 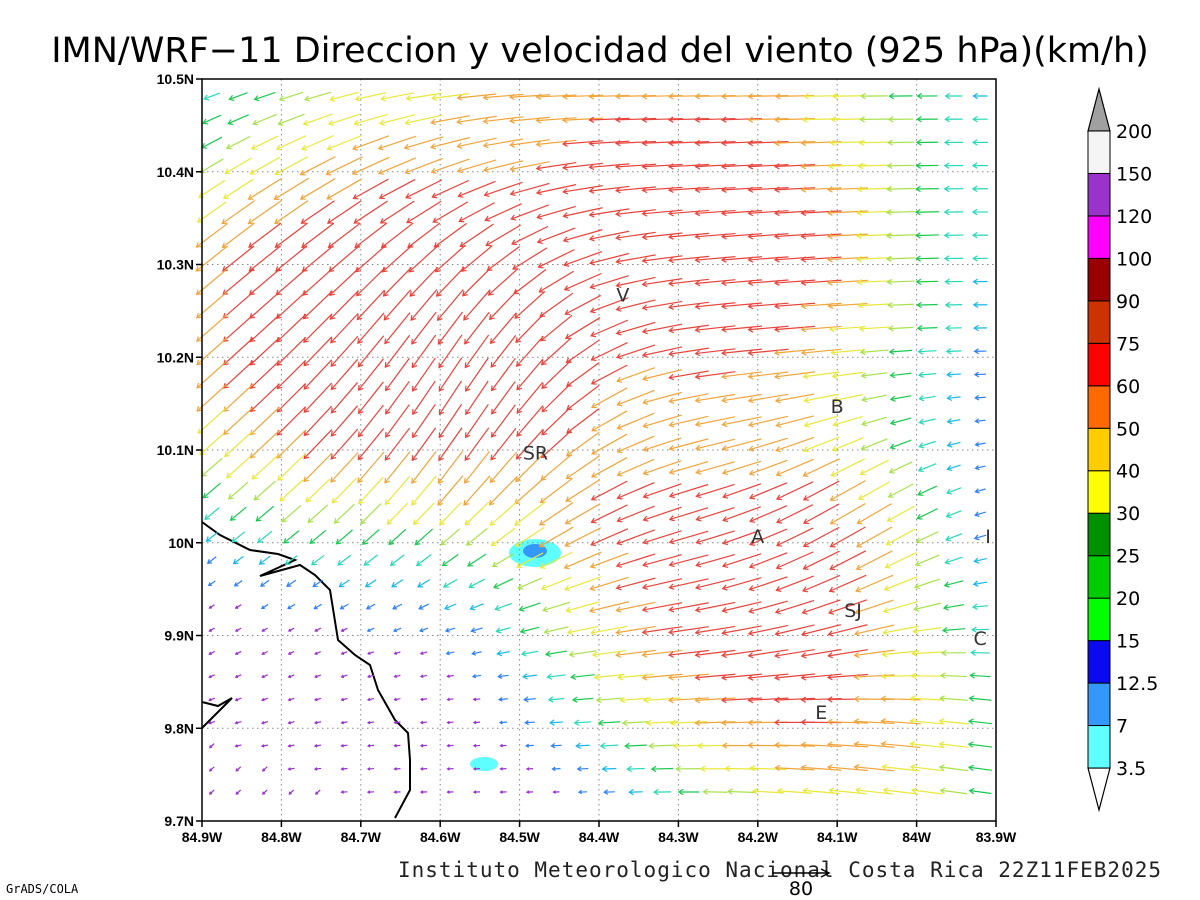 What do you see at coordinates (1099, 279) in the screenshot?
I see `colorbar-swatch` at bounding box center [1099, 279].